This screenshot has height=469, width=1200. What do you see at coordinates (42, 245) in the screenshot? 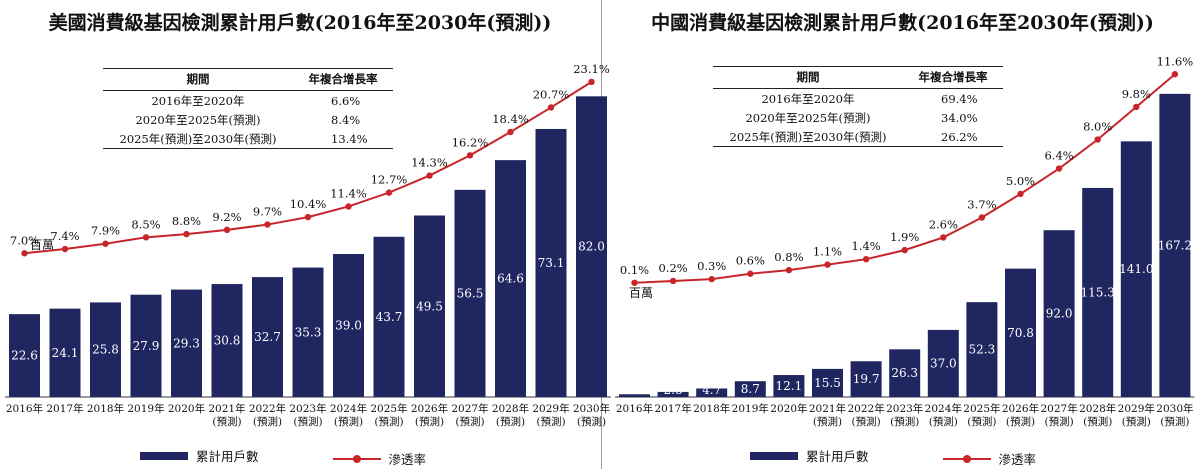
I see `unit-label: 百萬` at bounding box center [42, 245].